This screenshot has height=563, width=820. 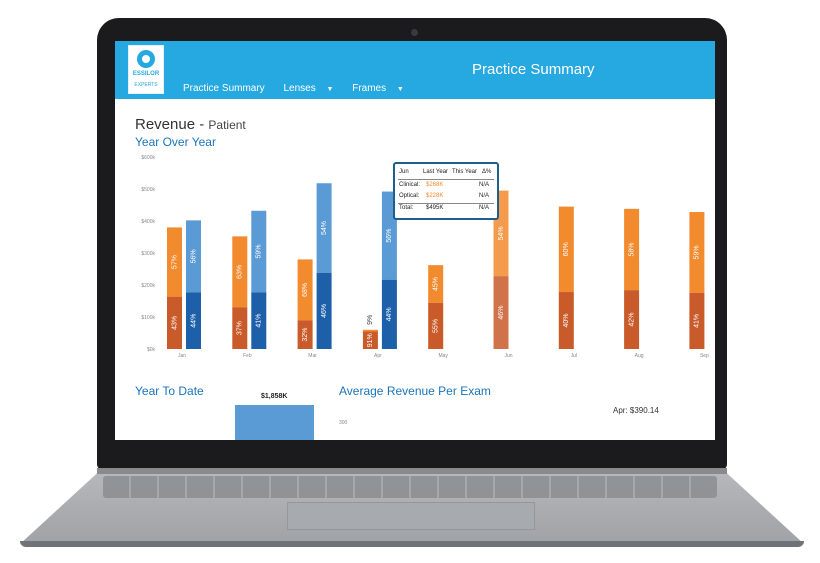 What do you see at coordinates (412, 544) in the screenshot?
I see `laptop-front-edge` at bounding box center [412, 544].